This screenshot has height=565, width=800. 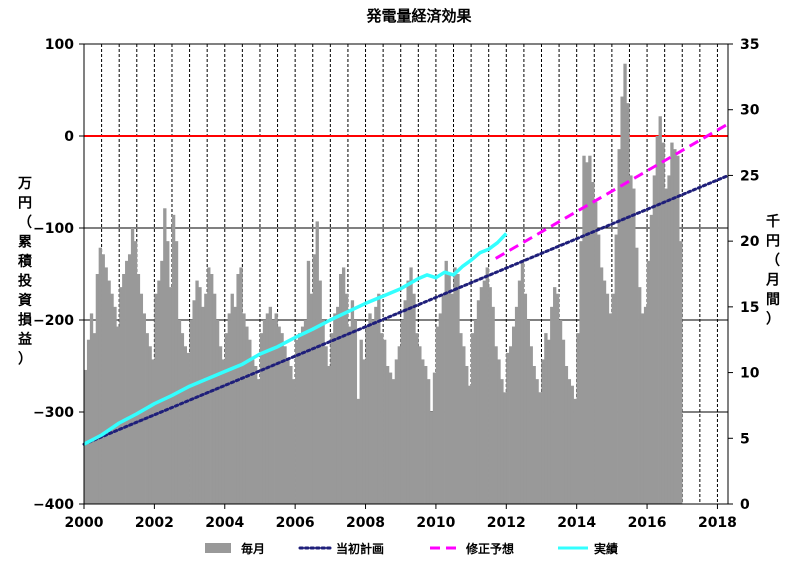 What do you see at coordinates (59, 45) in the screenshot?
I see `left-tick-label: 100` at bounding box center [59, 45].